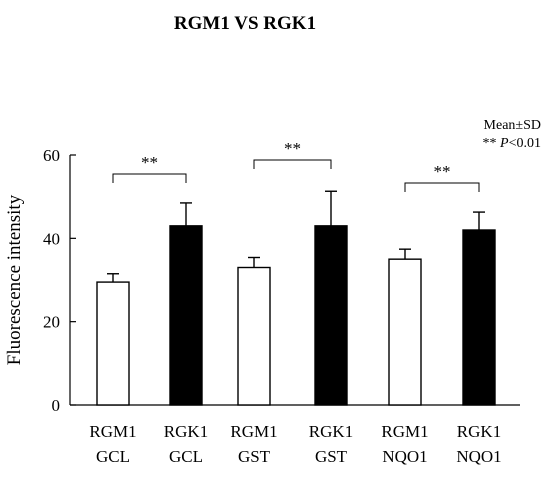 This screenshot has height=486, width=550. I want to click on y-axis-label: Fluorescence intensity, so click(14, 279).